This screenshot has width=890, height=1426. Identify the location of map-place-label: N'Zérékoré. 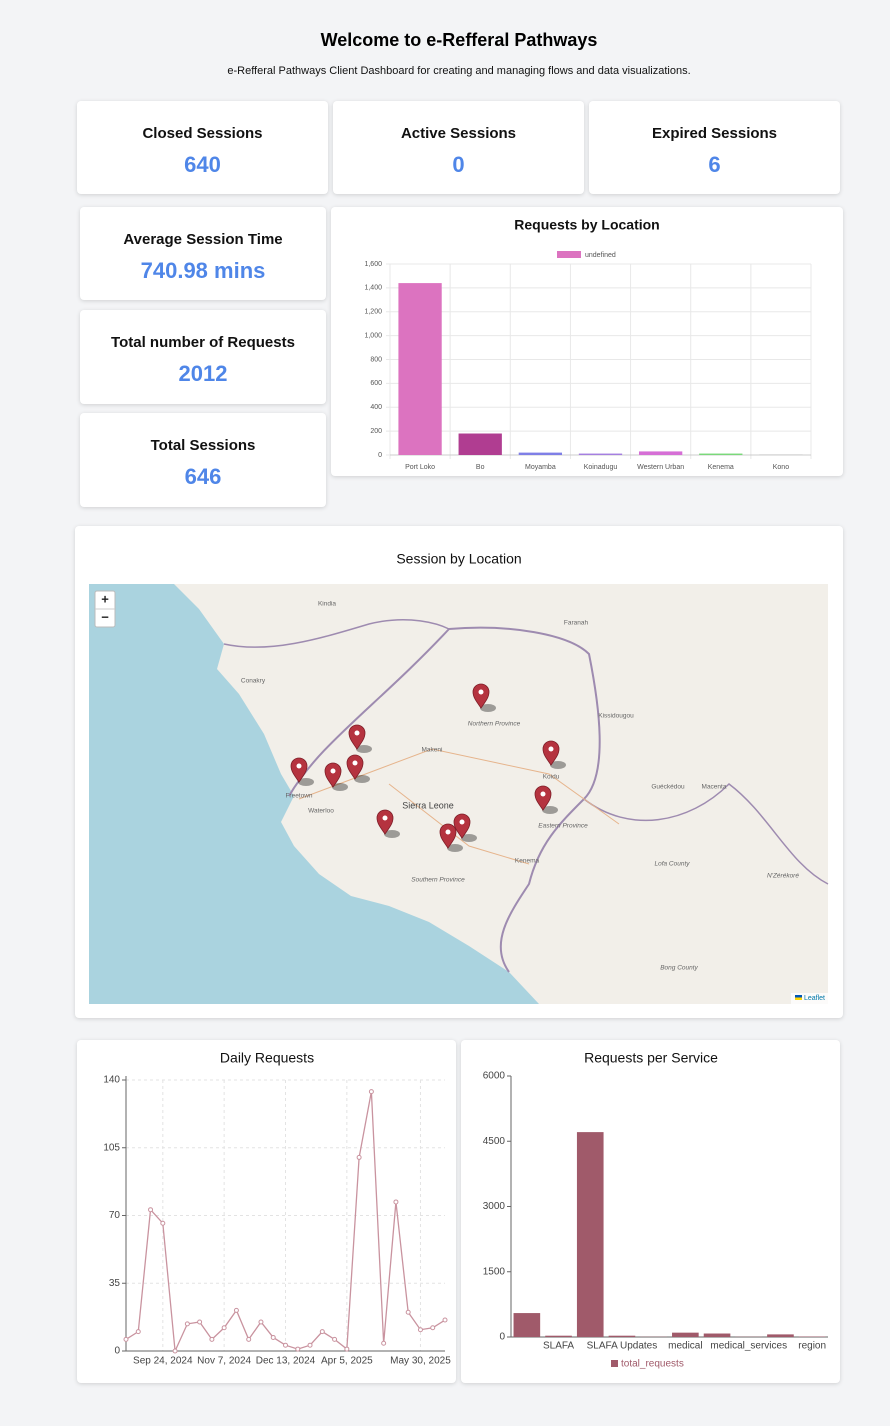
(783, 876).